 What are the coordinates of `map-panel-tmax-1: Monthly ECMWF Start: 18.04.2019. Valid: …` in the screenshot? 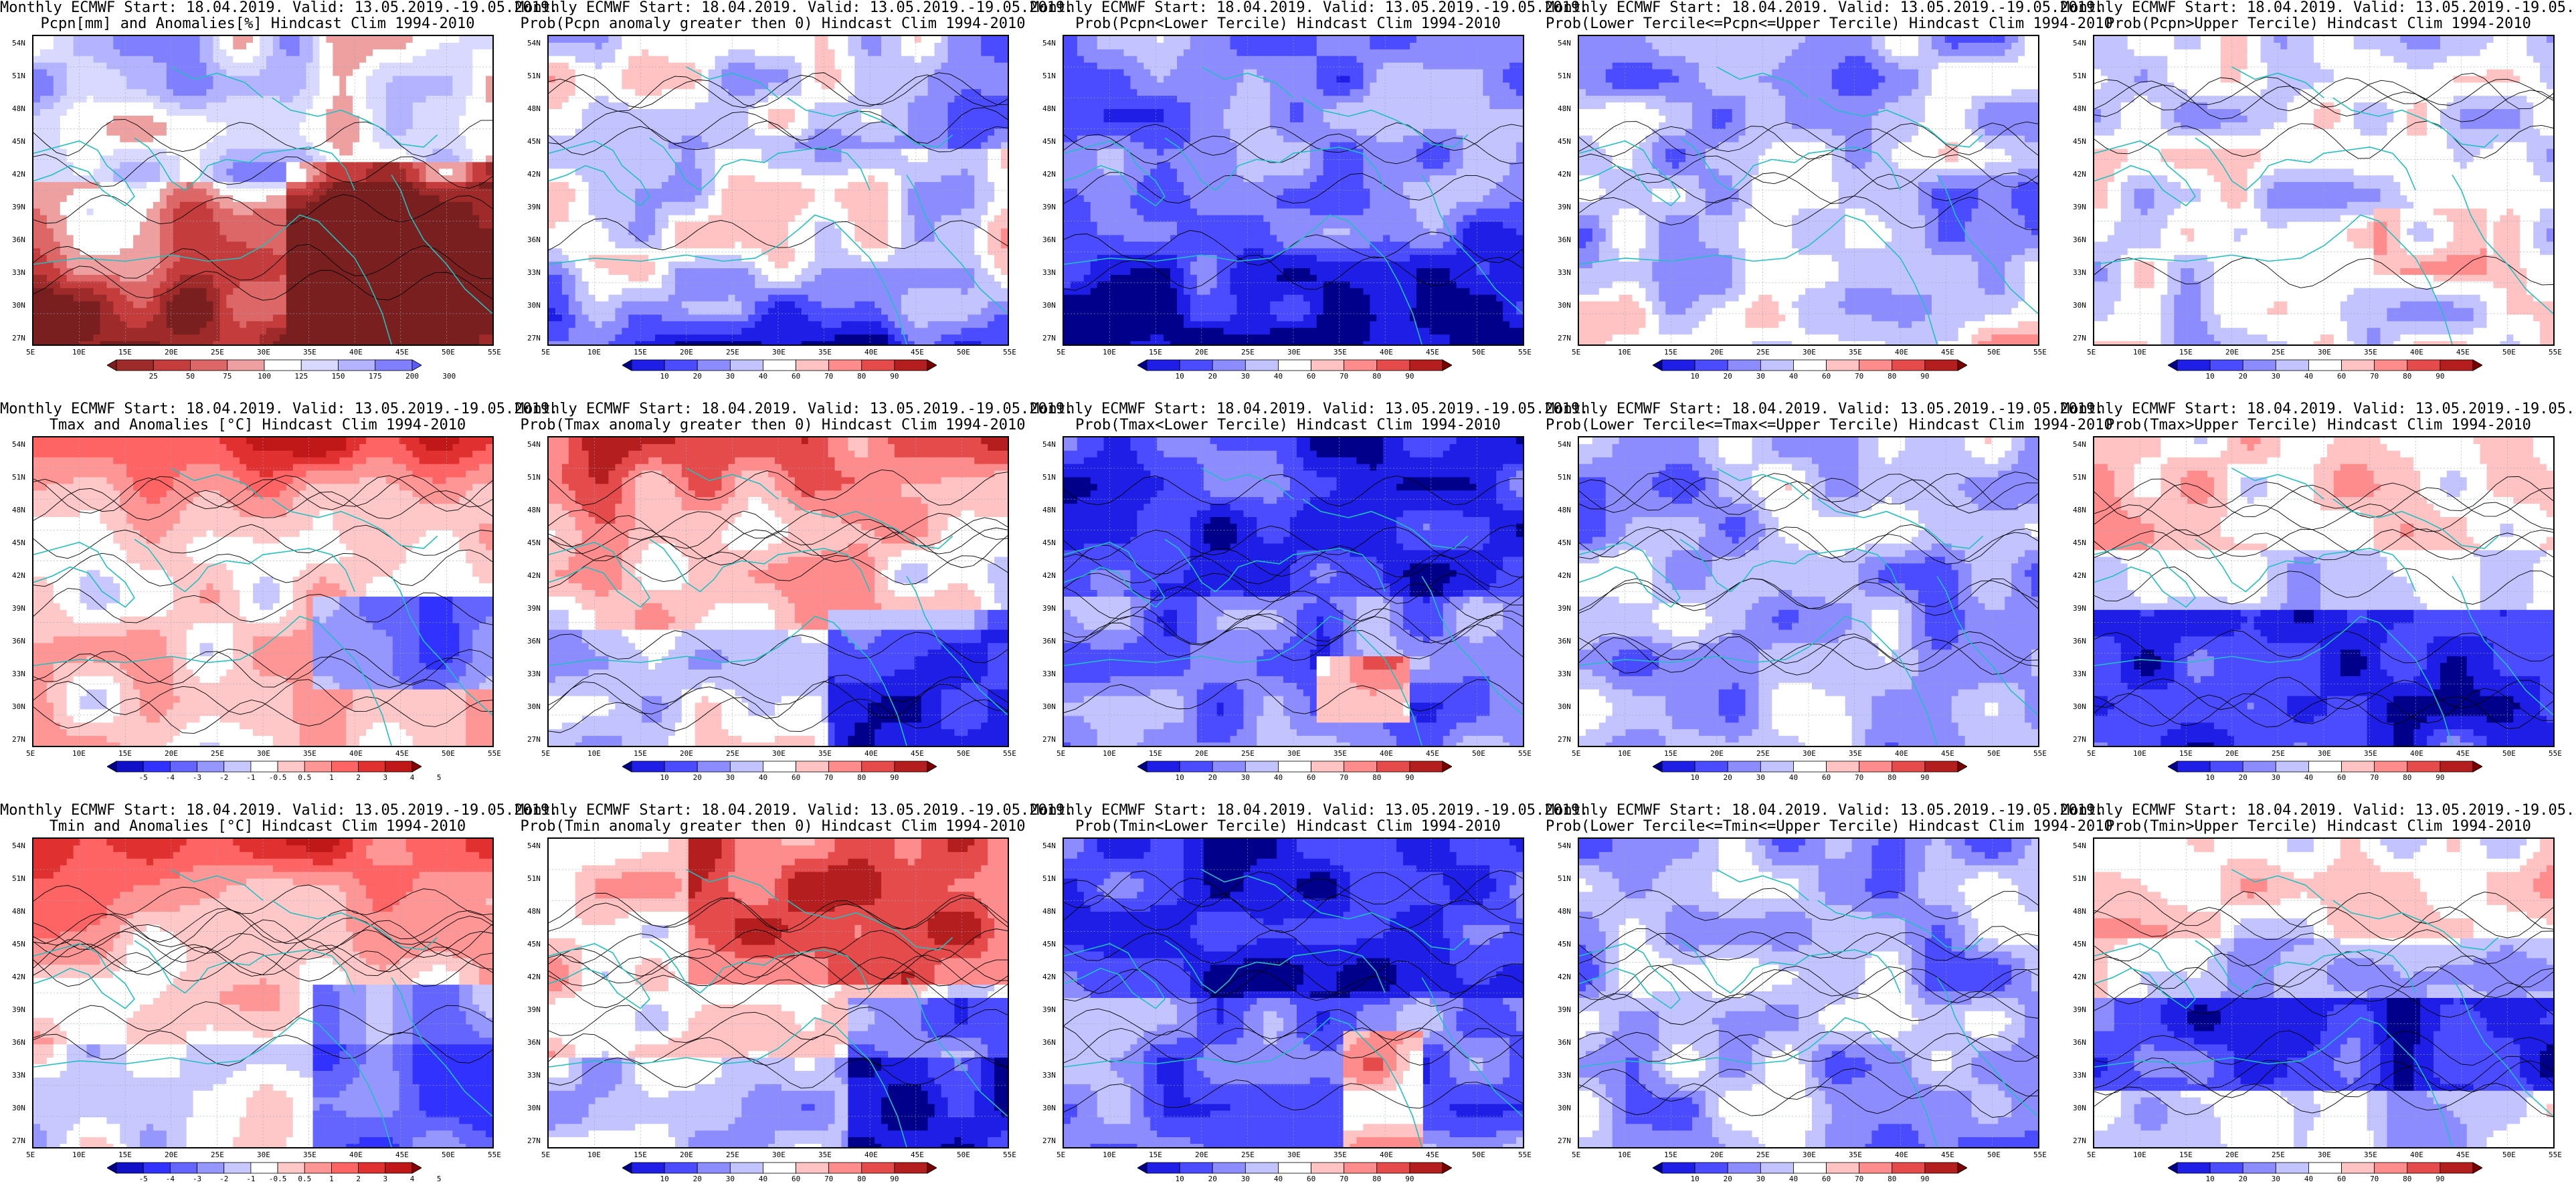 It's located at (279, 602).